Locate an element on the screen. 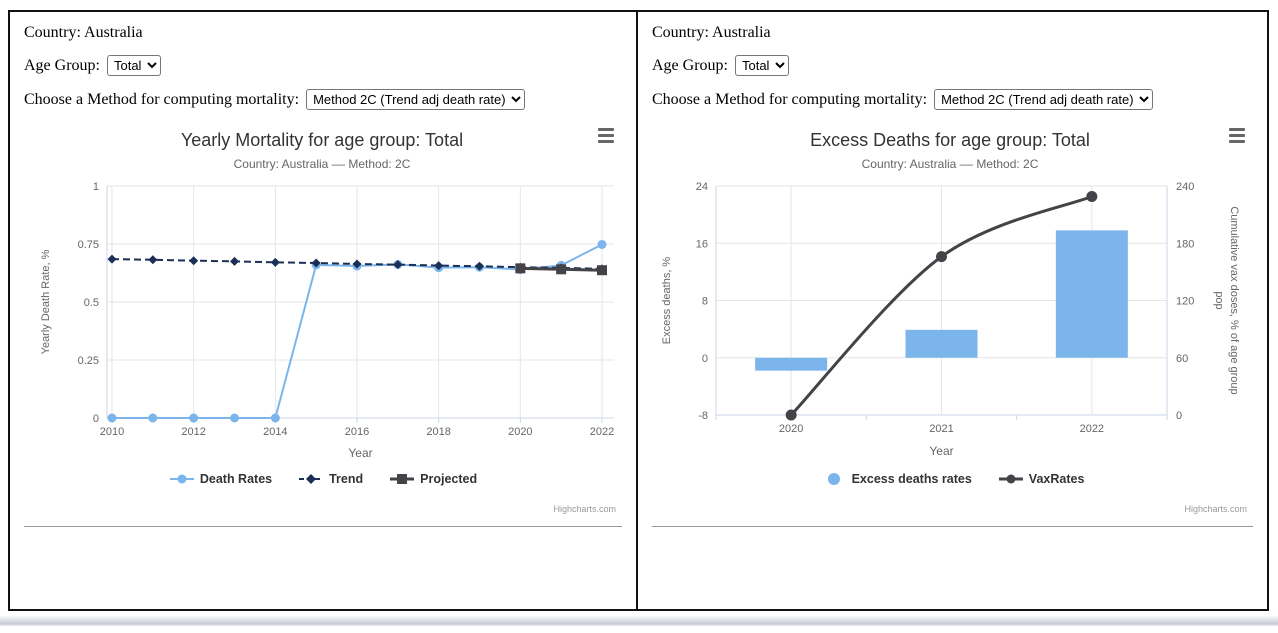 The image size is (1278, 633). svg-text: 0.25 is located at coordinates (88, 361).